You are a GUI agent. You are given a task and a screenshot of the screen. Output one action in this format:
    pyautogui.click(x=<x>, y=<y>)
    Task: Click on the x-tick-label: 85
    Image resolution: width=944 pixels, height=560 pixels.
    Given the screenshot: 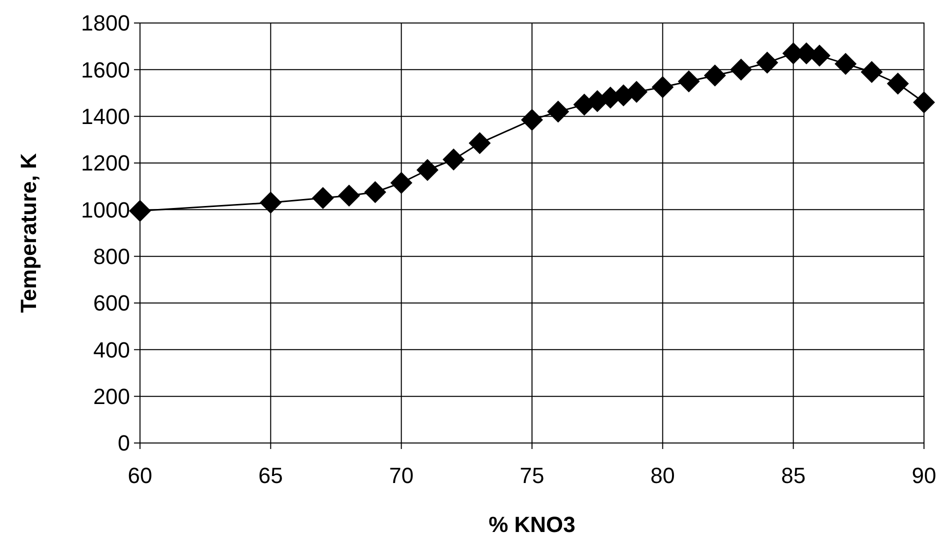 What is the action you would take?
    pyautogui.click(x=793, y=475)
    